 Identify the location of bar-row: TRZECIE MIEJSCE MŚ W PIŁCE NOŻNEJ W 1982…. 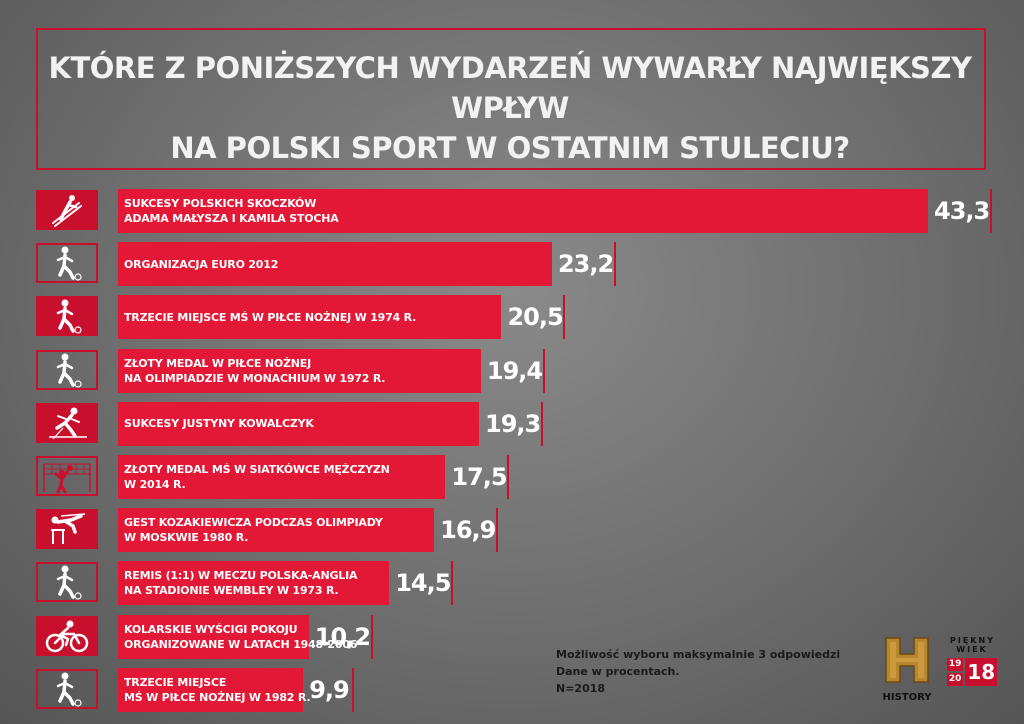
(512, 689).